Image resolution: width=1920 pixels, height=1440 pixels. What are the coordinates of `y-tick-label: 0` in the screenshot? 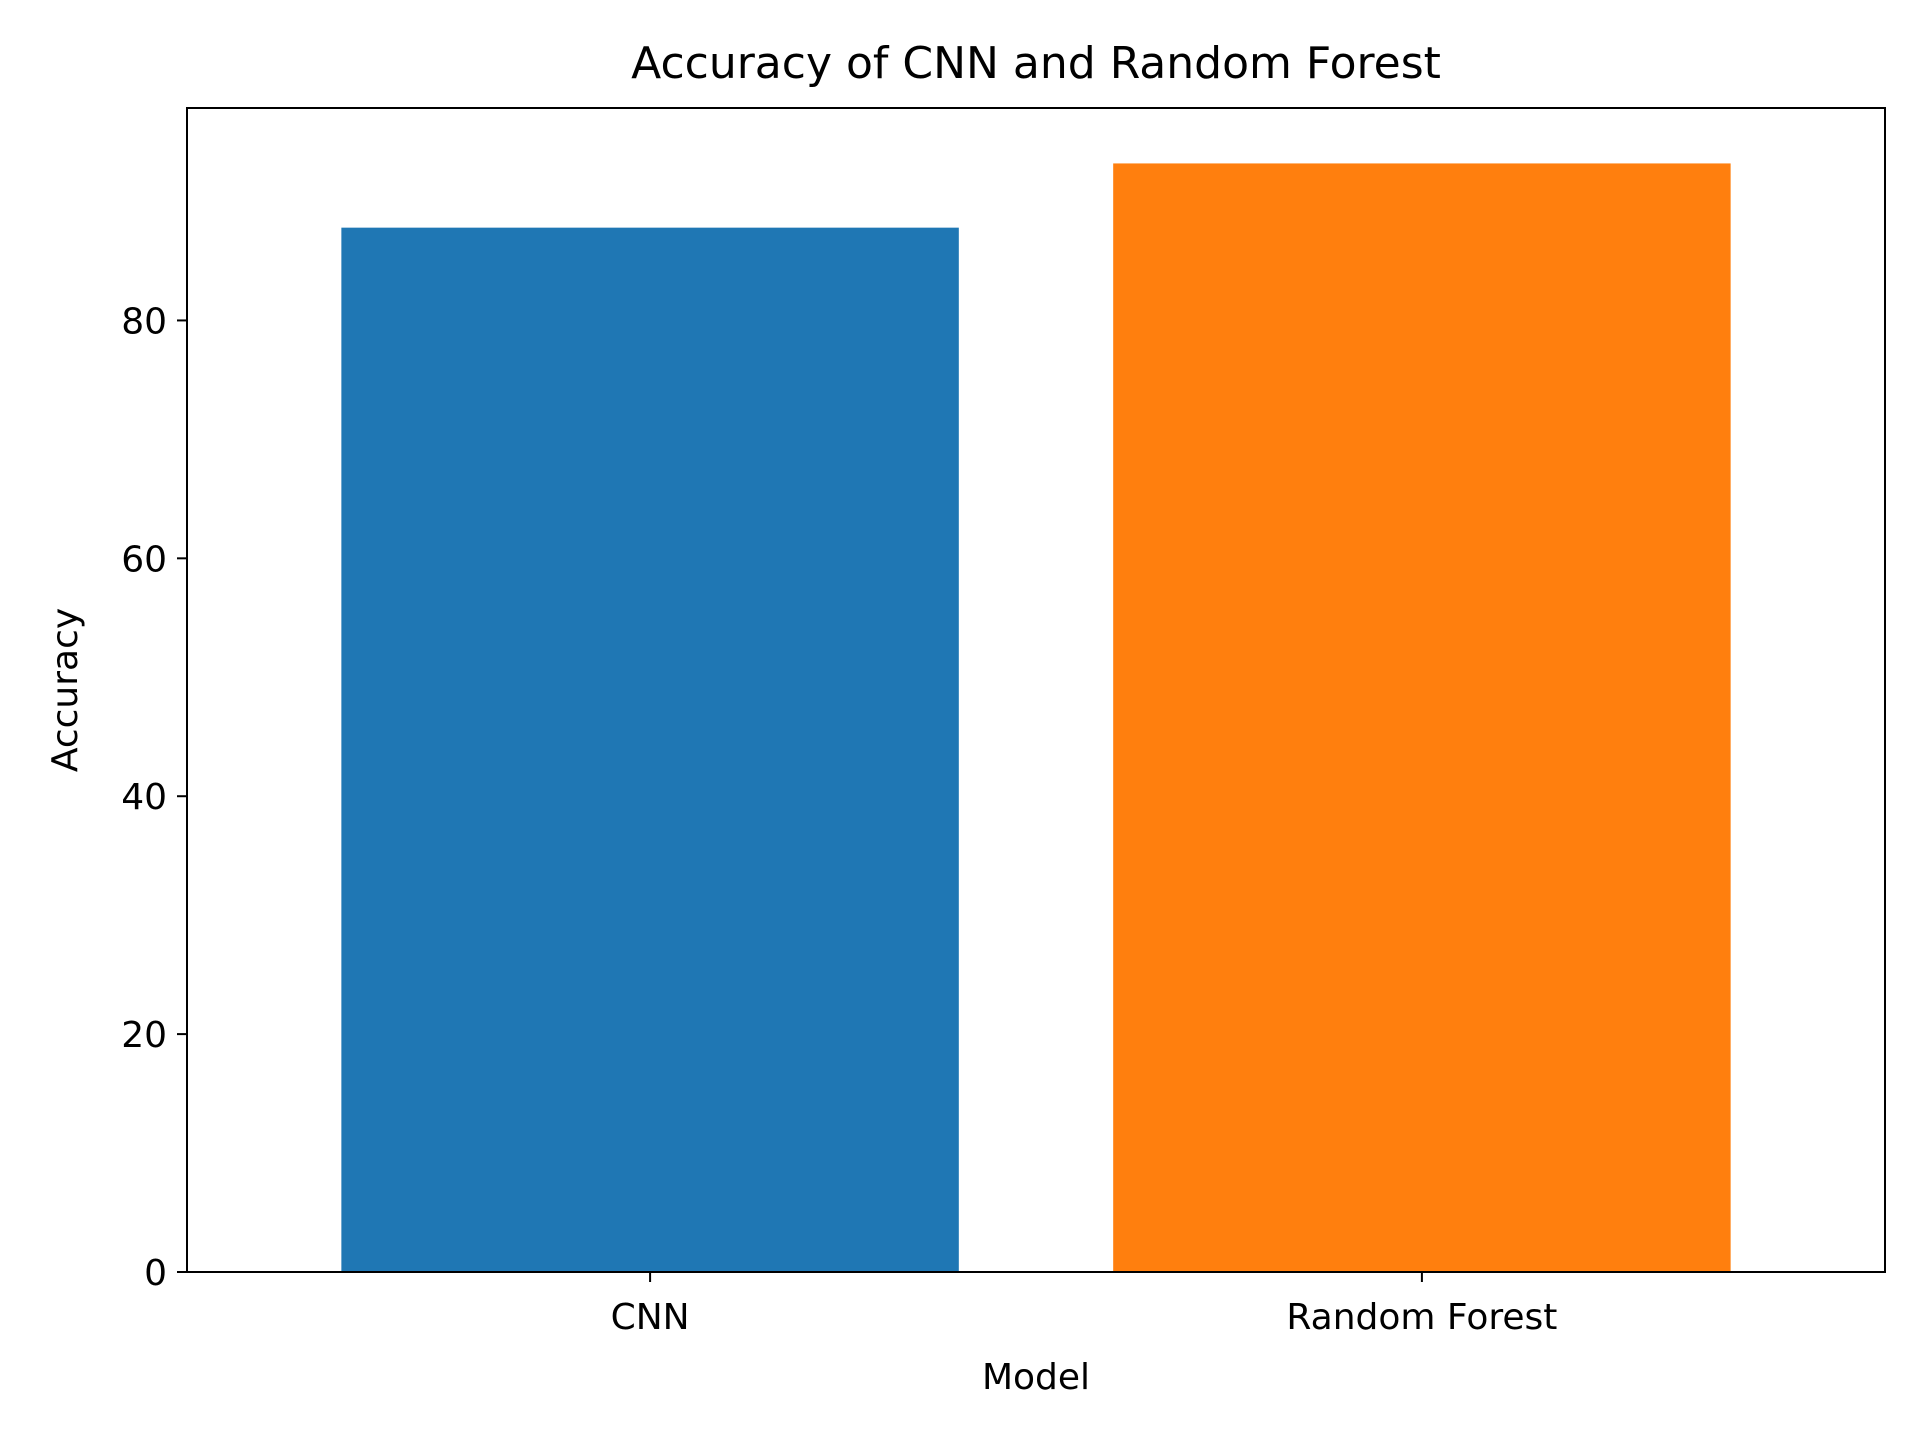 It's located at (155, 1273).